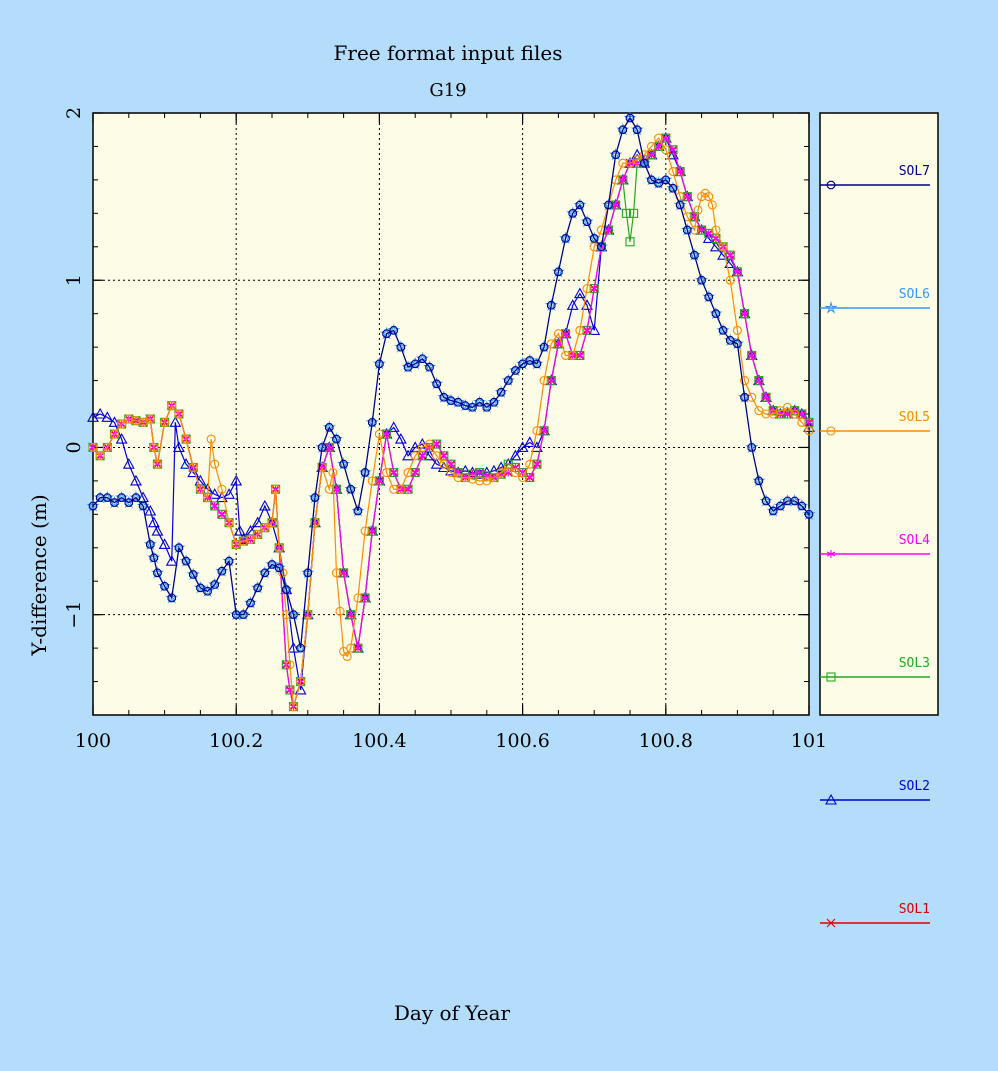  Describe the element at coordinates (914, 417) in the screenshot. I see `legend-label: SOL5` at that location.